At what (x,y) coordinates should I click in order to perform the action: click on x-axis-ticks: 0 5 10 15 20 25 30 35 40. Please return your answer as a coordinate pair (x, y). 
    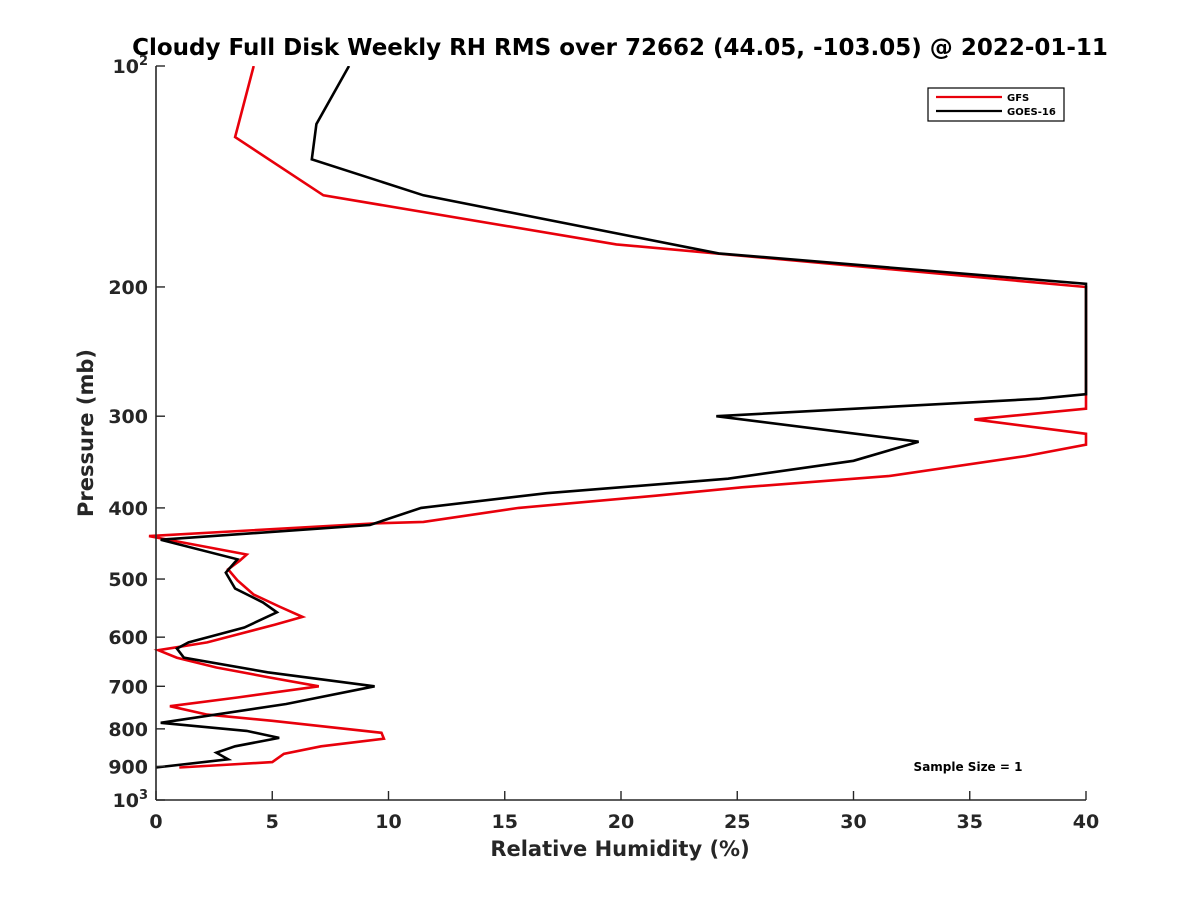
    Looking at the image, I should click on (624, 812).